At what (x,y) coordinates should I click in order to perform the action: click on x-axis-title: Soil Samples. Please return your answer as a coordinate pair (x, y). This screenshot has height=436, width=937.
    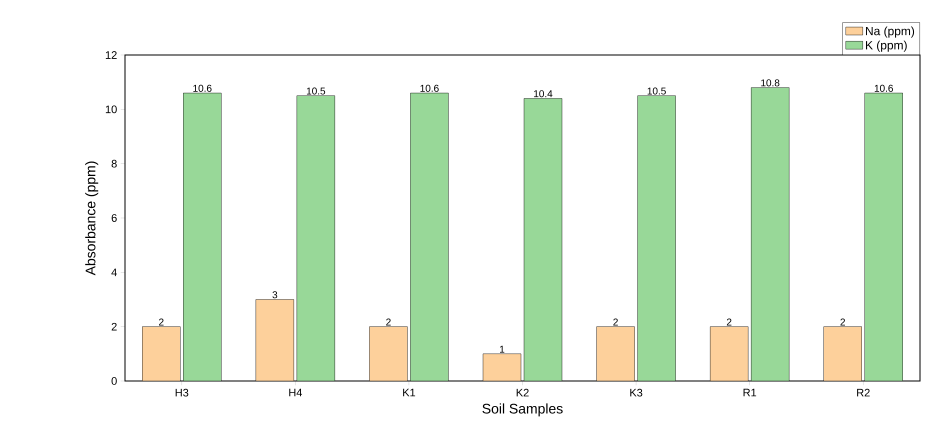
    Looking at the image, I should click on (522, 409).